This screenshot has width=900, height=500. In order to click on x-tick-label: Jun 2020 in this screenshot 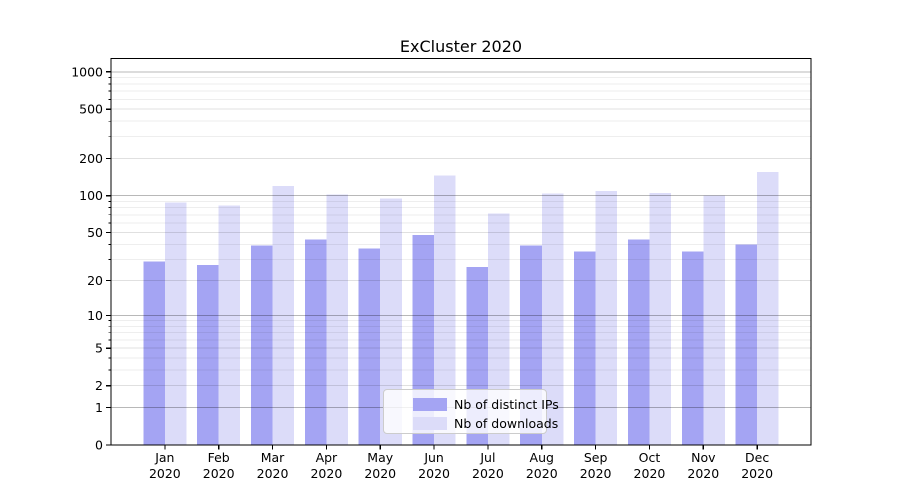, I will do `click(434, 465)`.